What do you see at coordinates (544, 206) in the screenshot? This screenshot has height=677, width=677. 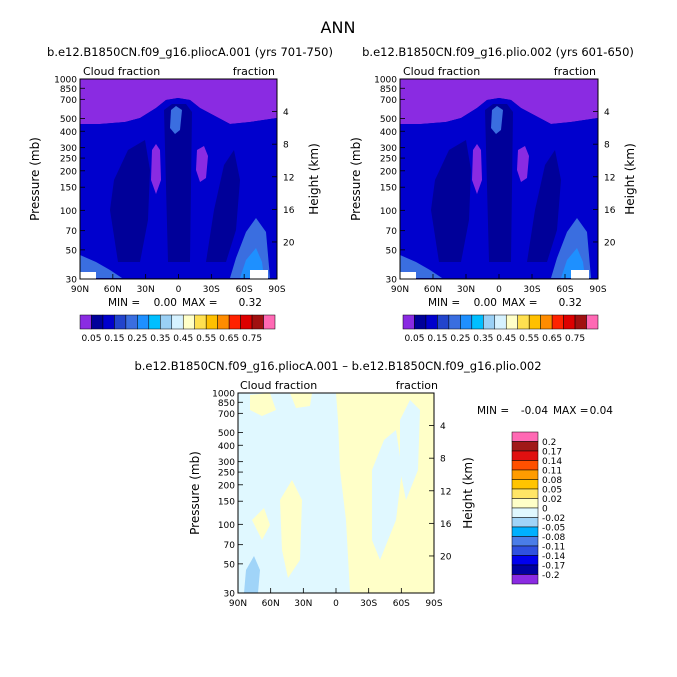 I see `p2-region-right-tropic` at bounding box center [544, 206].